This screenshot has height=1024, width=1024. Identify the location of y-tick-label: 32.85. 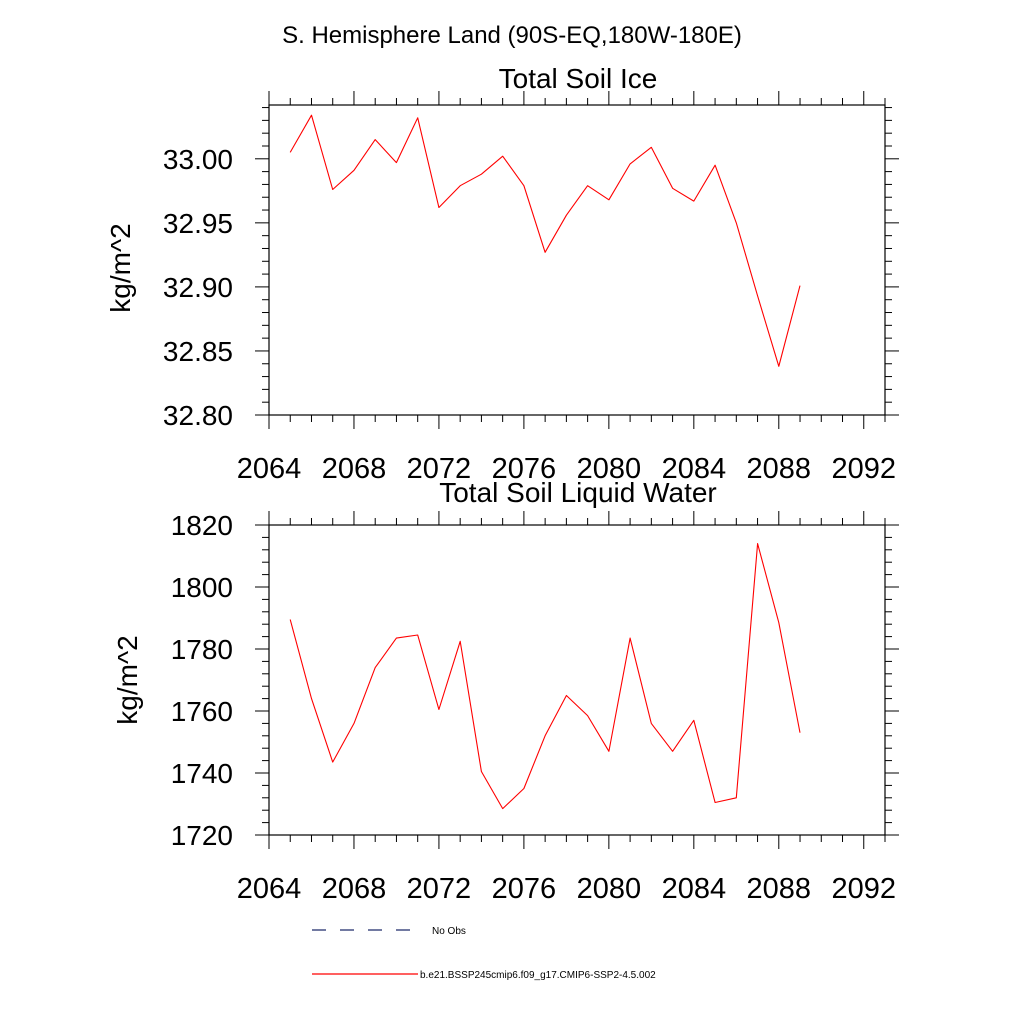
(198, 351).